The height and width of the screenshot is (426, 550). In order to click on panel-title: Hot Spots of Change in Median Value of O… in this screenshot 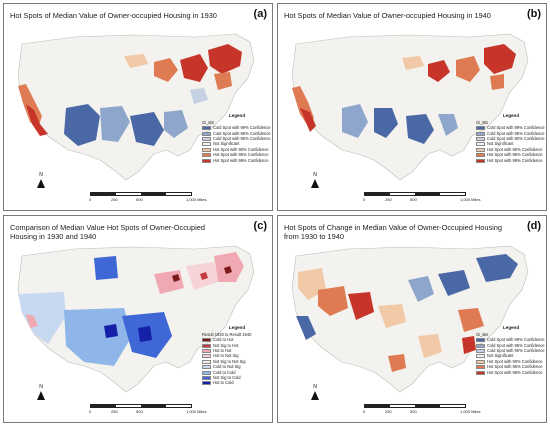, I will do `click(393, 232)`.